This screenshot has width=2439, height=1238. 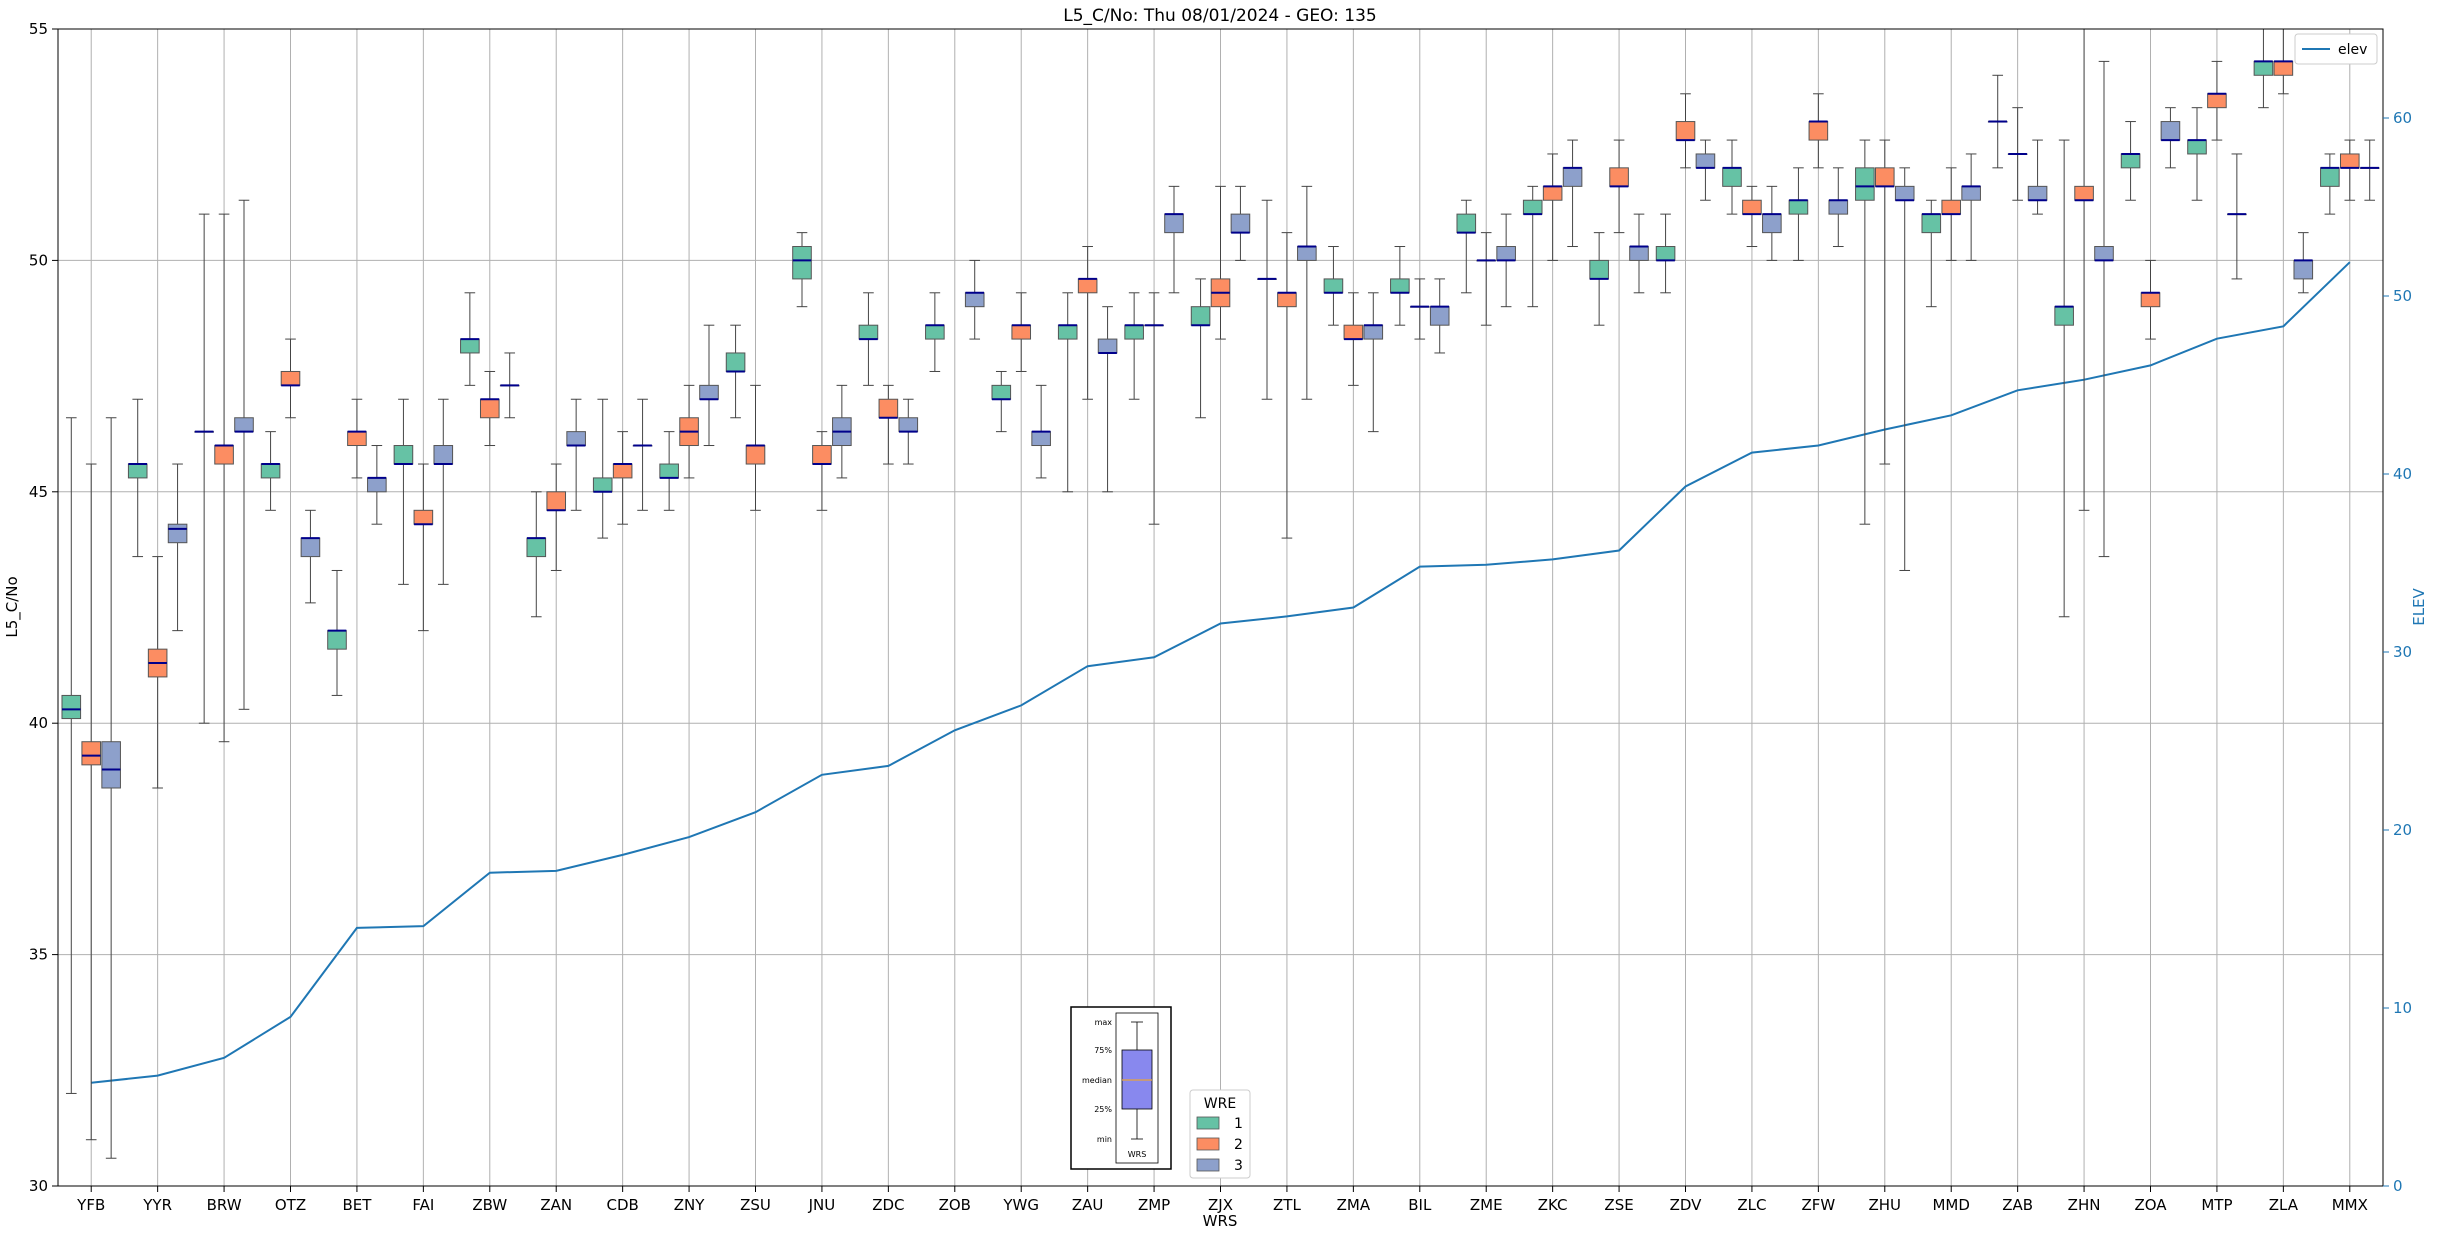 I want to click on box-ZJX-wre2, so click(x=1220, y=262).